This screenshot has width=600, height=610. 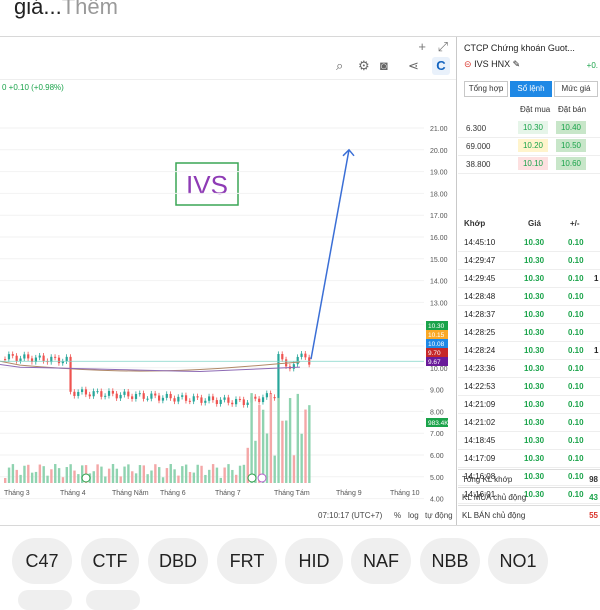 What do you see at coordinates (340, 65) in the screenshot?
I see `zoom-icon: ⌕` at bounding box center [340, 65].